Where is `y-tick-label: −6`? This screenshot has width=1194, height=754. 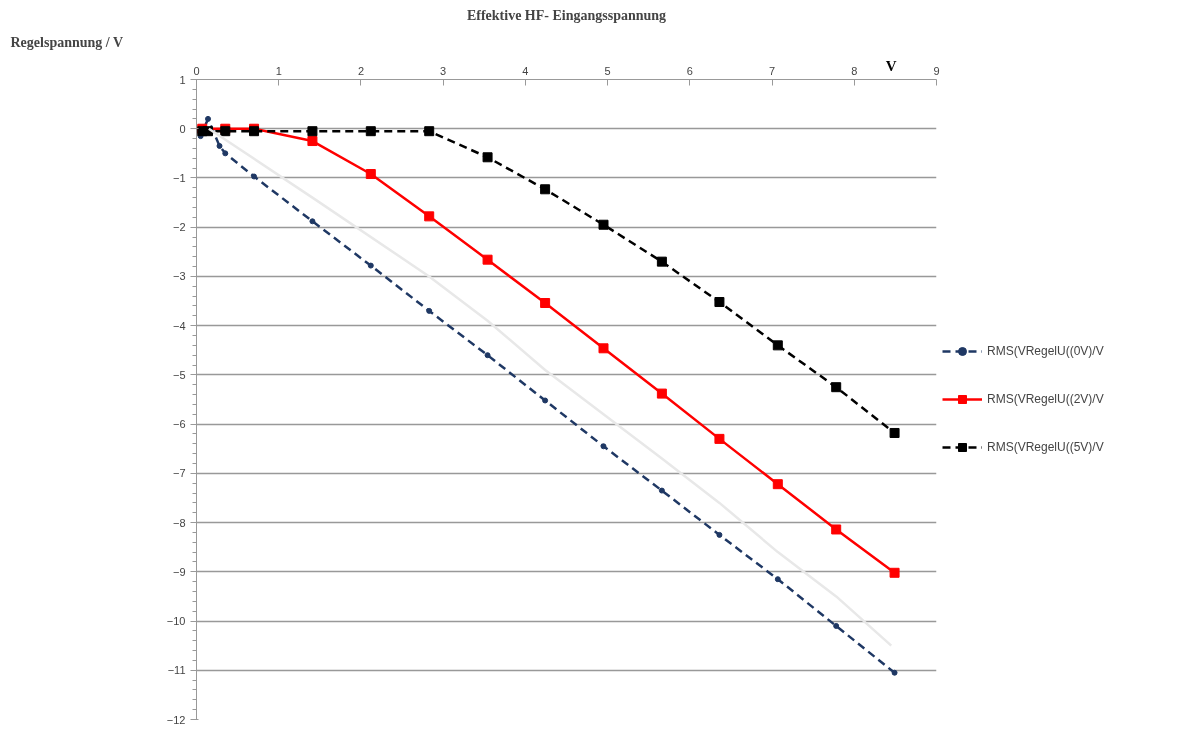 y-tick-label: −6 is located at coordinates (179, 424).